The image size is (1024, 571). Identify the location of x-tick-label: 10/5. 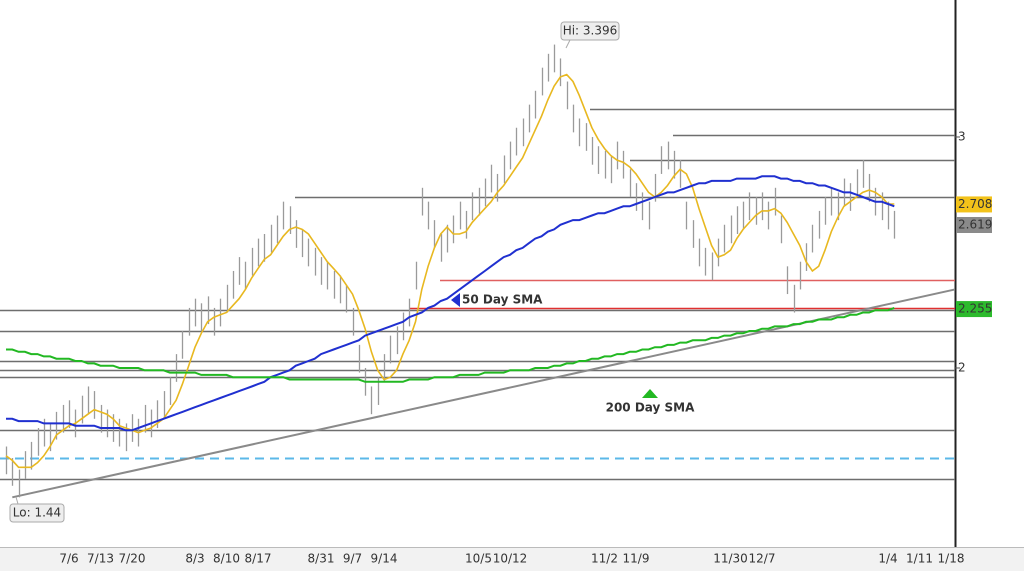
(478, 559).